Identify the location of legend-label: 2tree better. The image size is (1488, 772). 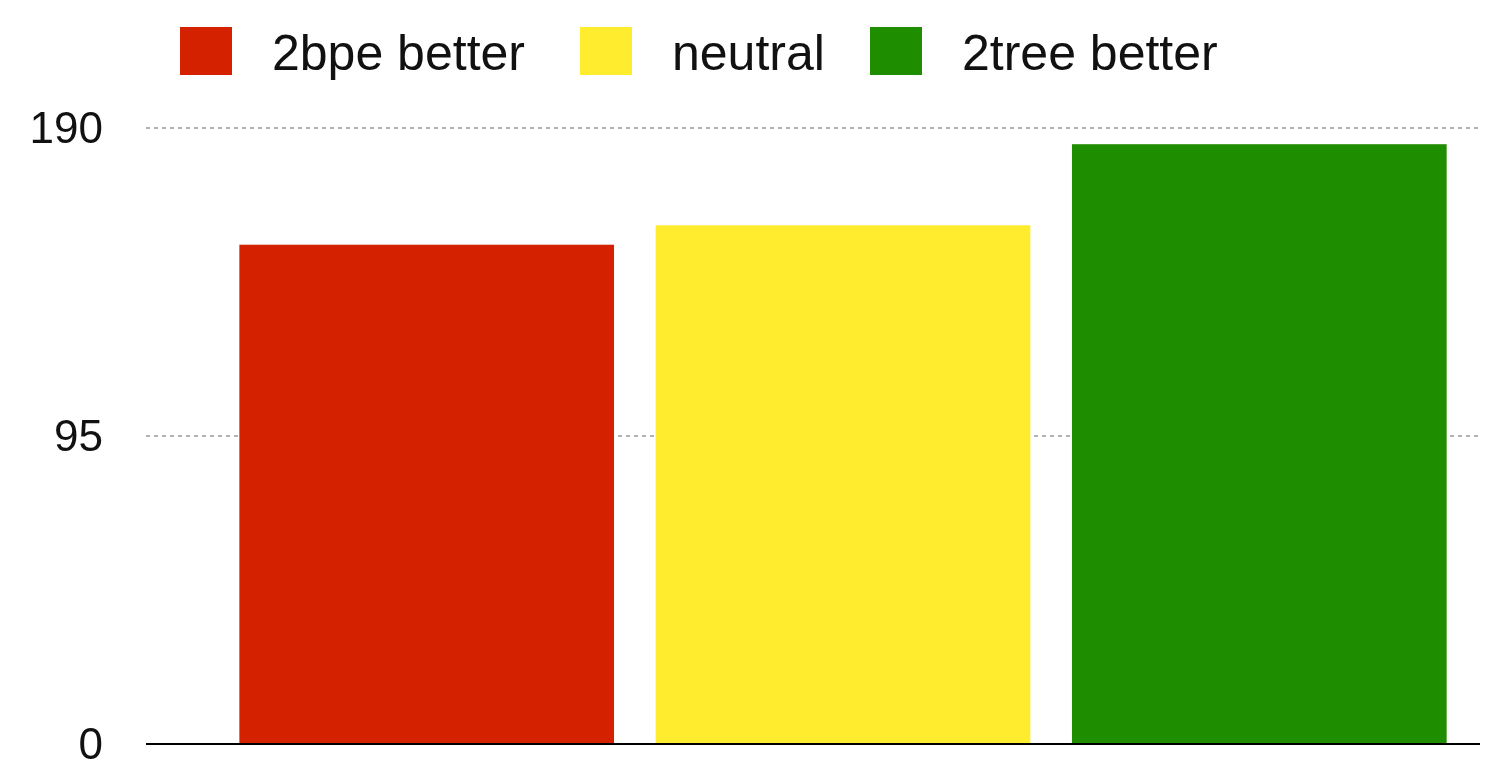
(1090, 52).